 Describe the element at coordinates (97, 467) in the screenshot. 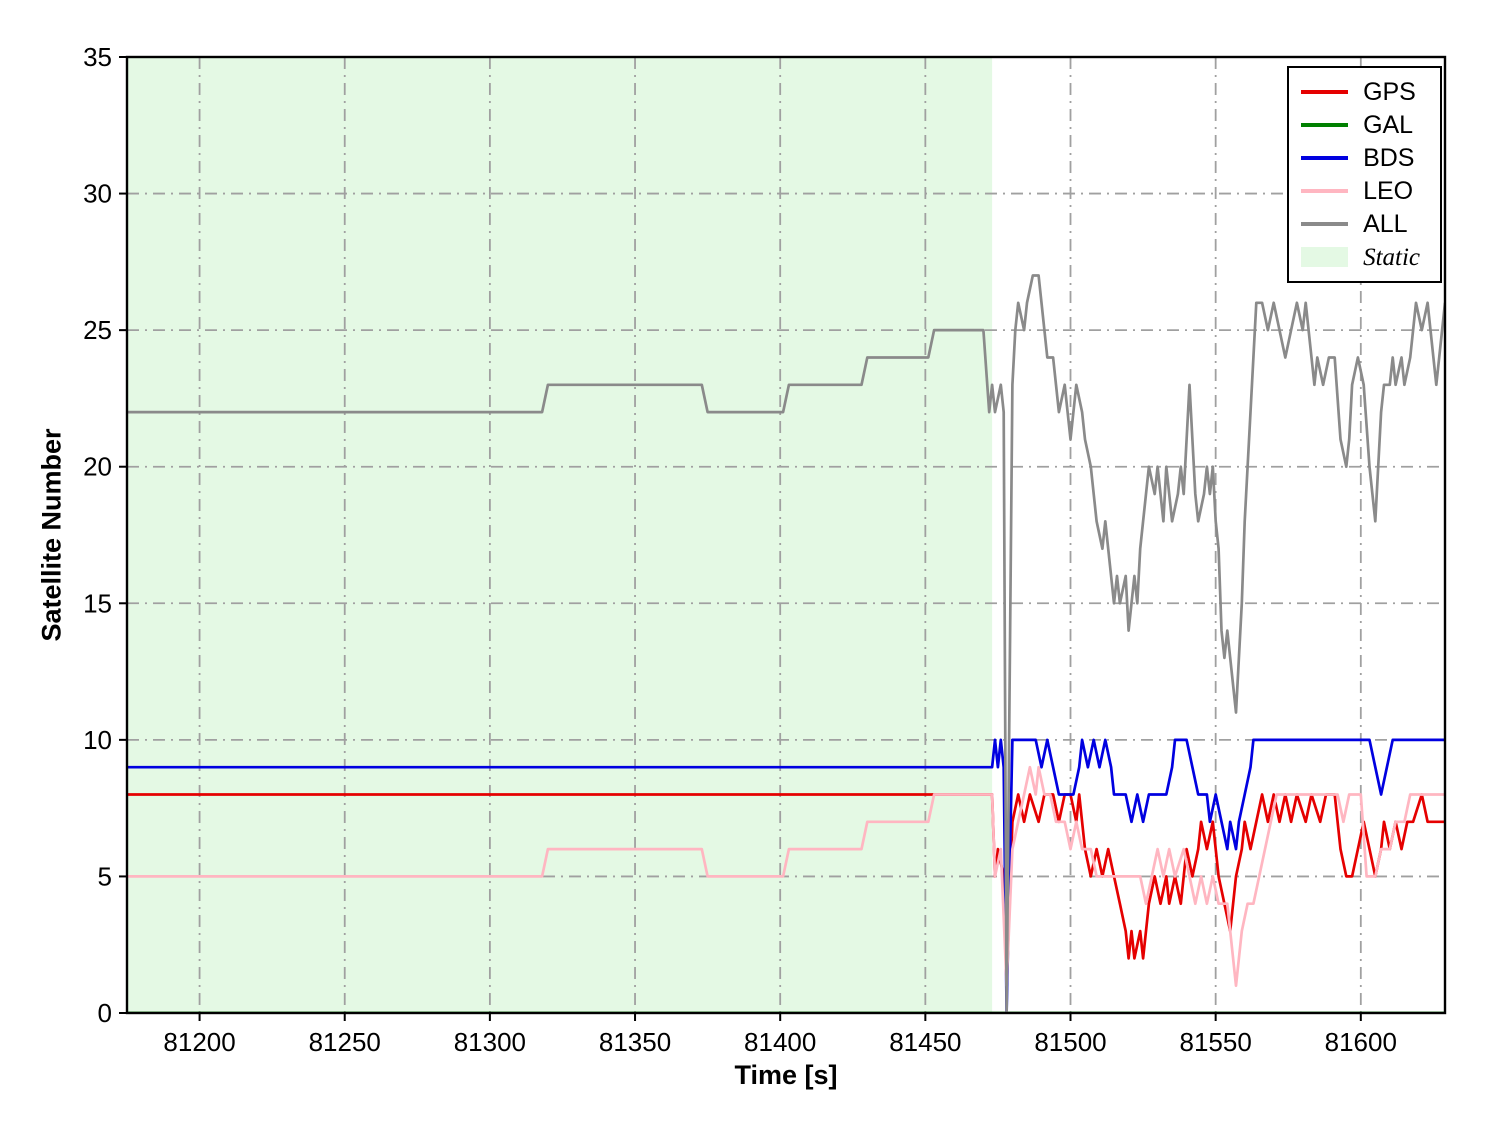

I see `y-tick-label: 20` at that location.